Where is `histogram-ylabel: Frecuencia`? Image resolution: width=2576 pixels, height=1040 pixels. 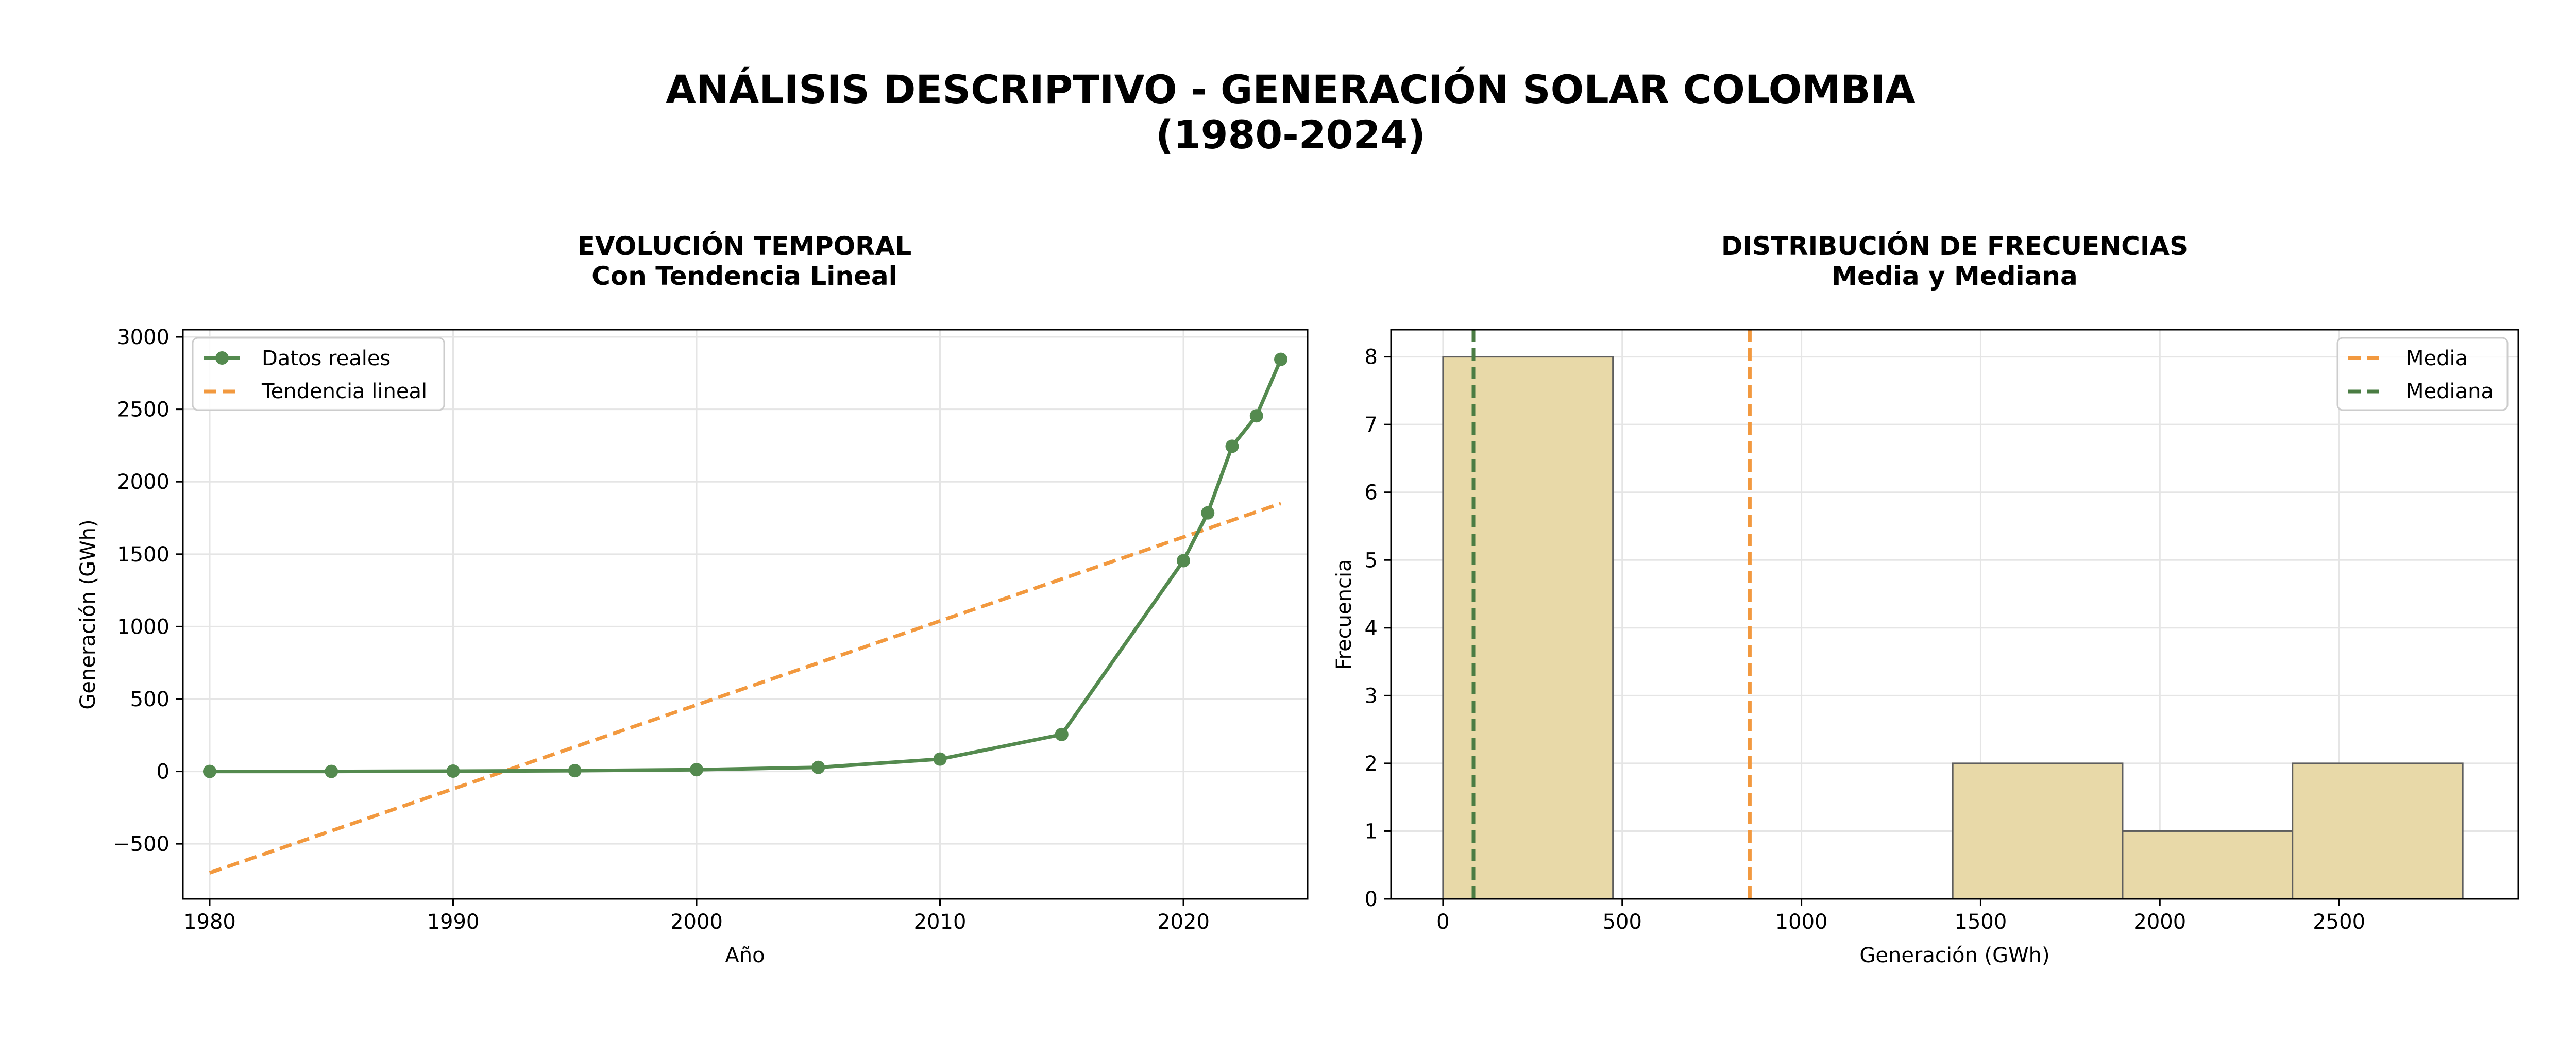
histogram-ylabel: Frecuencia is located at coordinates (1344, 614).